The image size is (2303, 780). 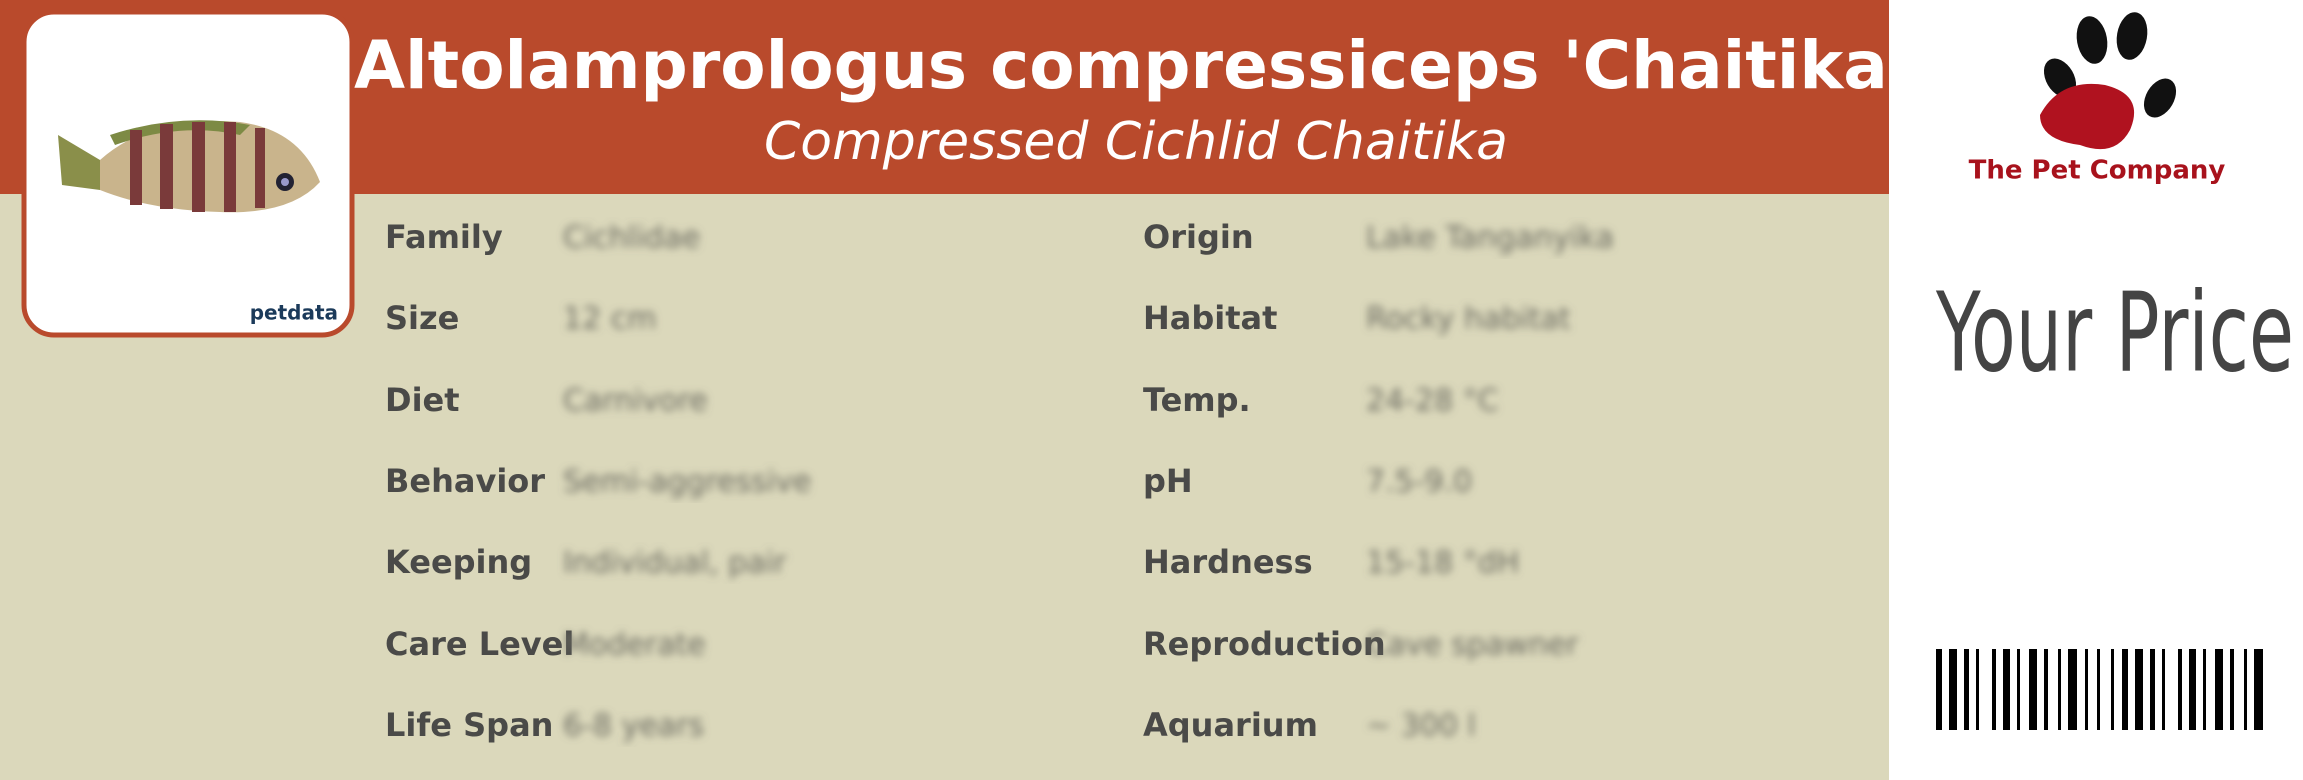 What do you see at coordinates (2114, 332) in the screenshot?
I see `price-label: Your Price` at bounding box center [2114, 332].